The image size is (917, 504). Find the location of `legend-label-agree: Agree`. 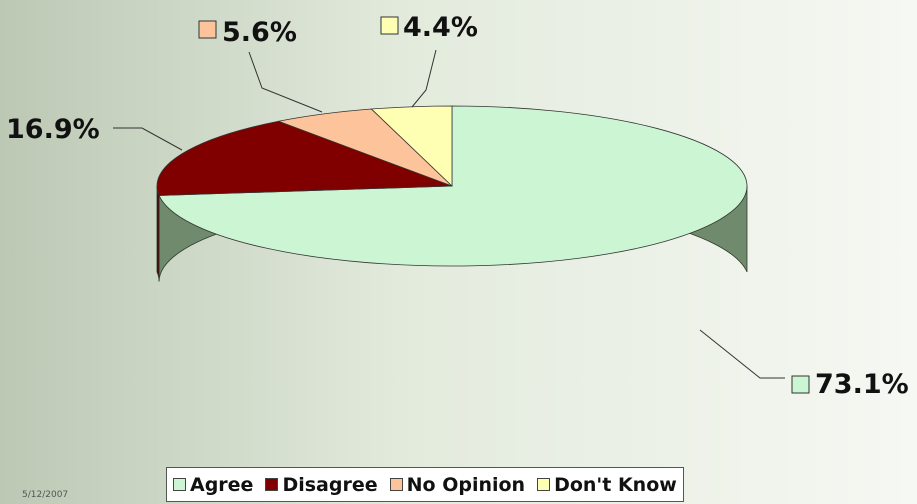

legend-label-agree: Agree is located at coordinates (222, 484).